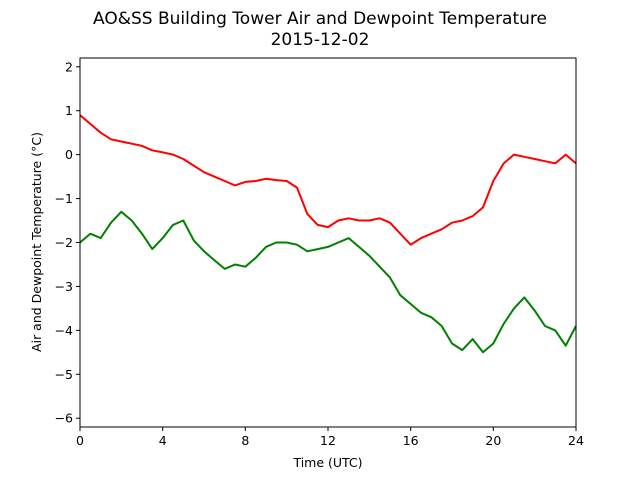  Describe the element at coordinates (328, 440) in the screenshot. I see `x-tick-label: 12` at that location.